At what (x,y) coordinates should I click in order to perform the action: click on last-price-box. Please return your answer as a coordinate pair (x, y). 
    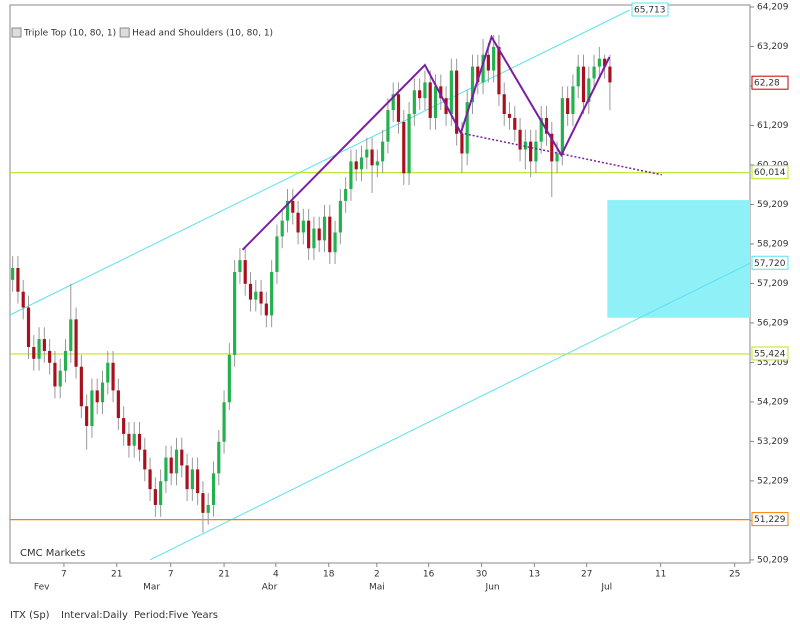
    Looking at the image, I should click on (770, 82).